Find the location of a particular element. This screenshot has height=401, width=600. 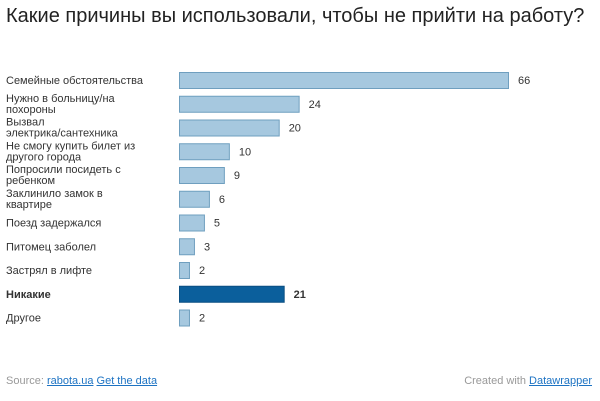

source-info: Source: rabota.ua Get the data is located at coordinates (81, 381).